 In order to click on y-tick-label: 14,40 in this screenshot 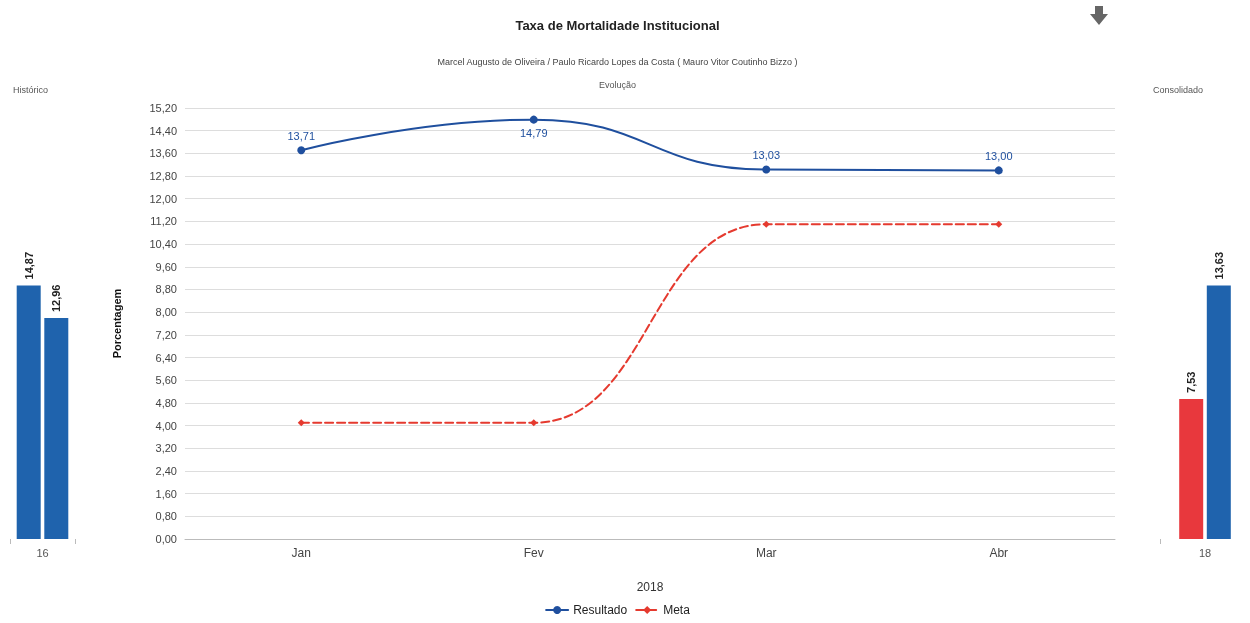, I will do `click(163, 130)`.